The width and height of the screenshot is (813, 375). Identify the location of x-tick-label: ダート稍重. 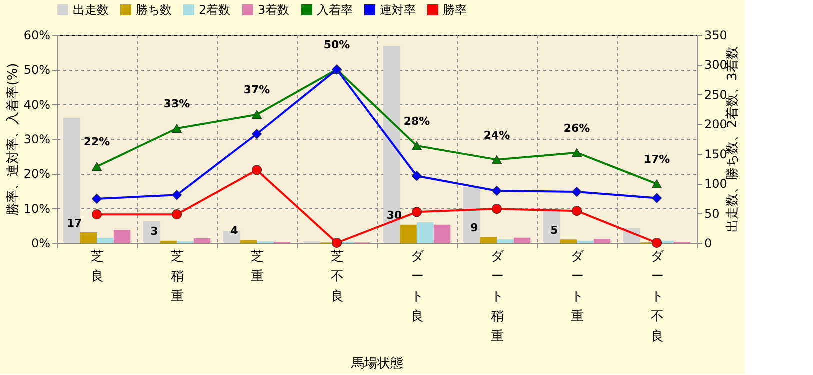
(498, 297).